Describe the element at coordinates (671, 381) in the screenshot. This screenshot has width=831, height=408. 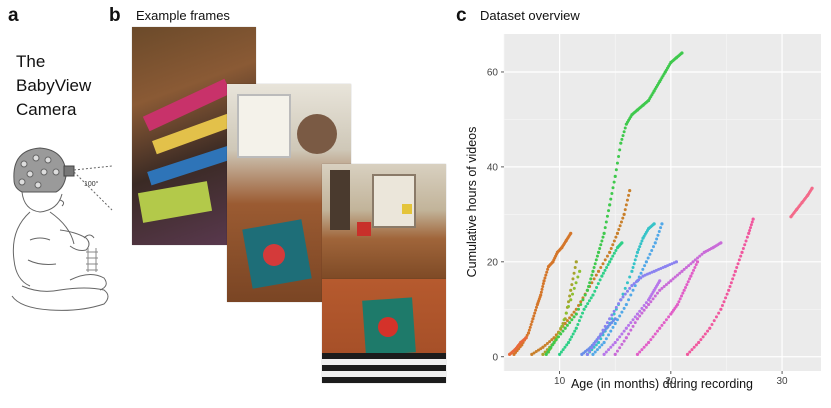
I see `x-tick-label: 20` at that location.